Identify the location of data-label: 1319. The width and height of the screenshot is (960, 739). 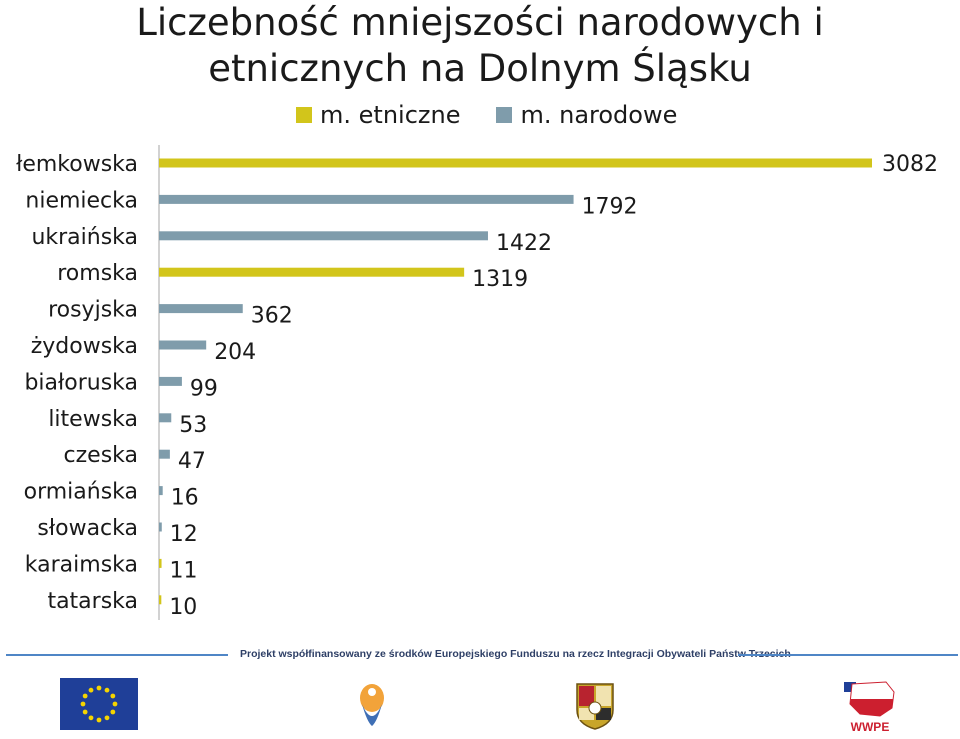
(500, 279).